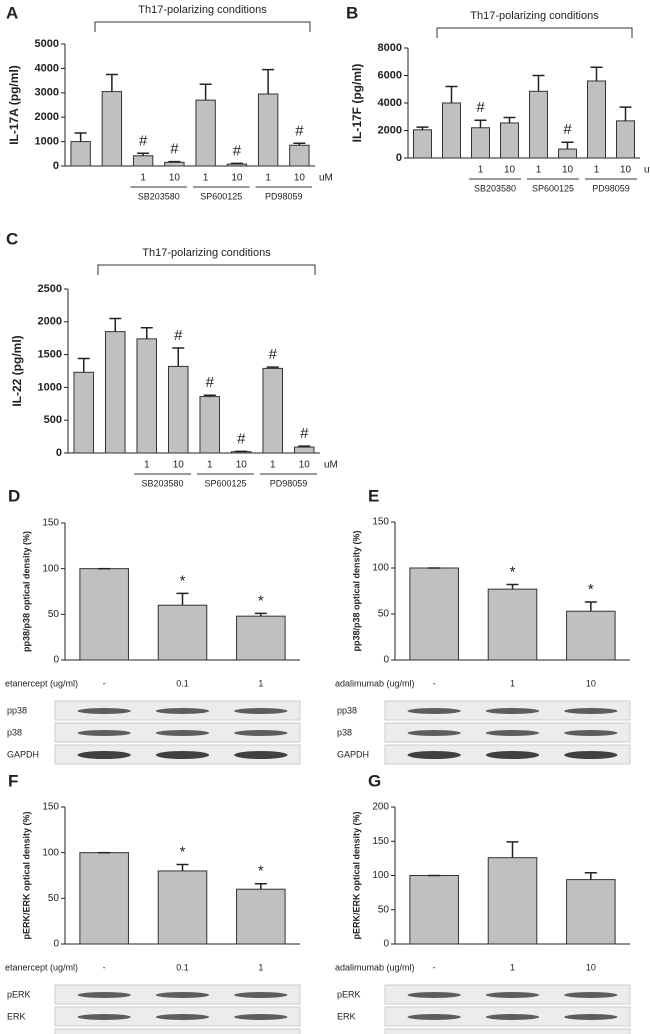 Image resolution: width=650 pixels, height=1034 pixels. What do you see at coordinates (352, 12) in the screenshot?
I see `panel-letter: B` at bounding box center [352, 12].